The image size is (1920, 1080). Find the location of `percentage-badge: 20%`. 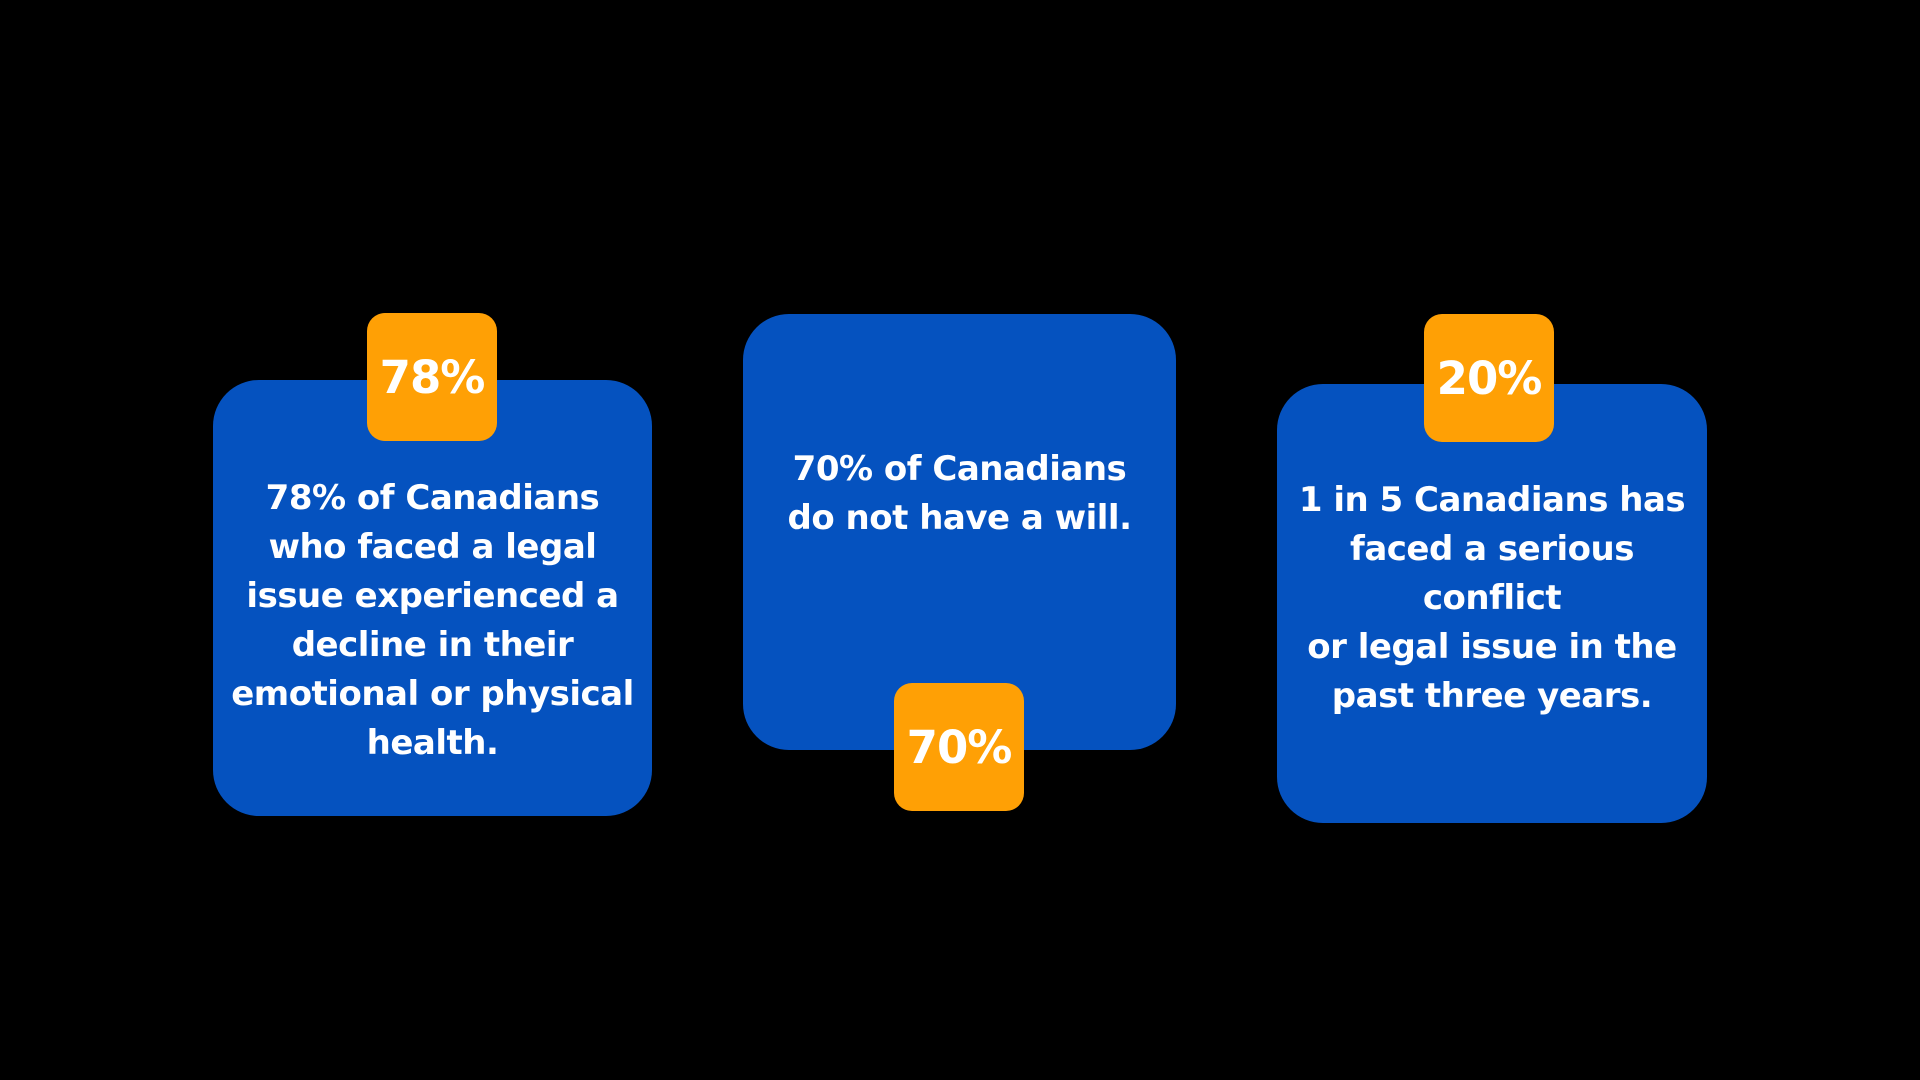

percentage-badge: 20% is located at coordinates (1489, 378).